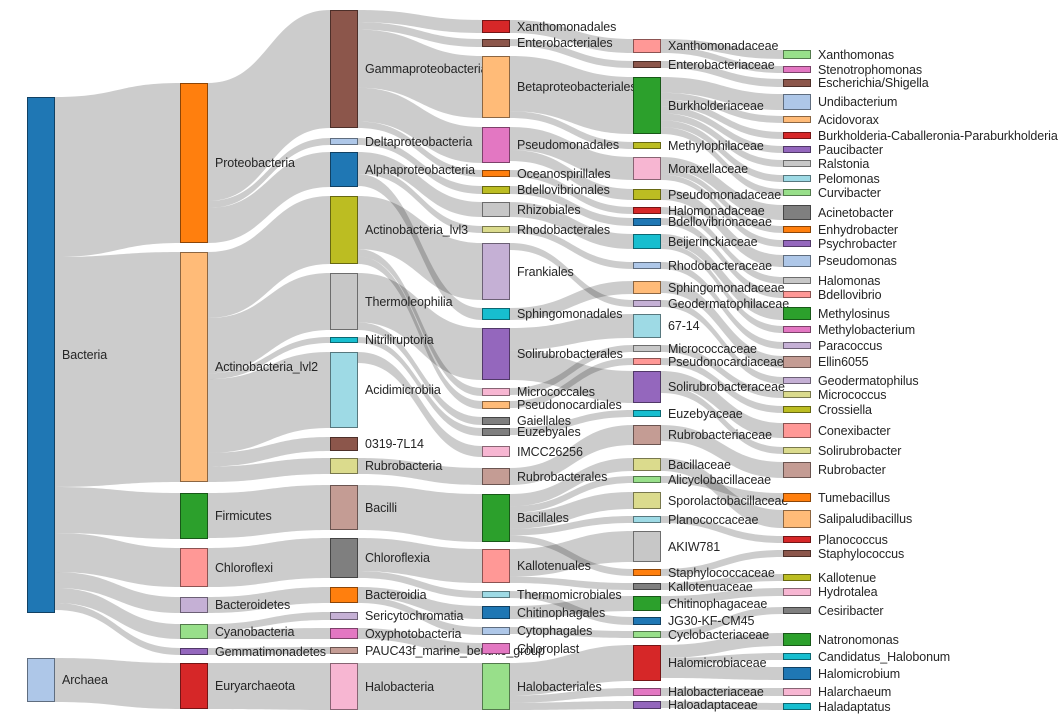 This screenshot has width=1061, height=723. Describe the element at coordinates (797, 83) in the screenshot. I see `node-Escherichia/Shigella` at that location.